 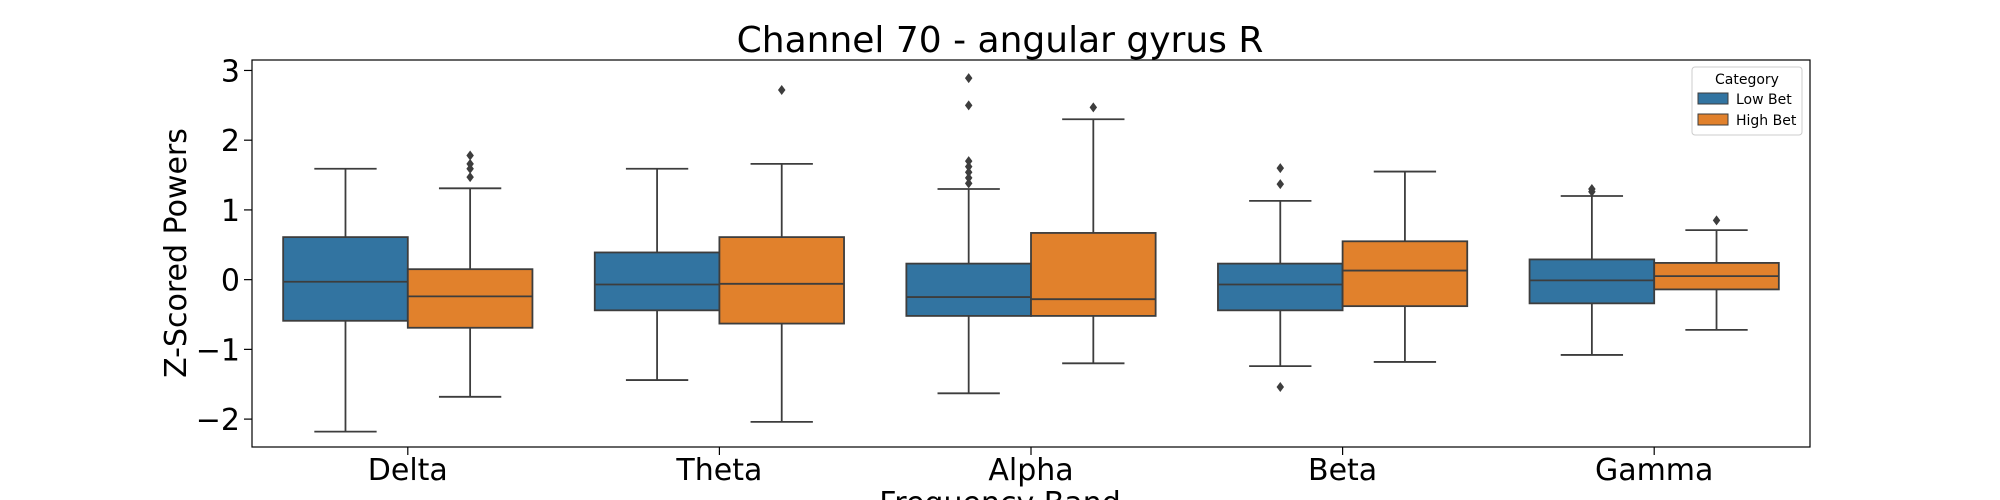 What do you see at coordinates (1766, 121) in the screenshot?
I see `legend-label: High Bet` at bounding box center [1766, 121].